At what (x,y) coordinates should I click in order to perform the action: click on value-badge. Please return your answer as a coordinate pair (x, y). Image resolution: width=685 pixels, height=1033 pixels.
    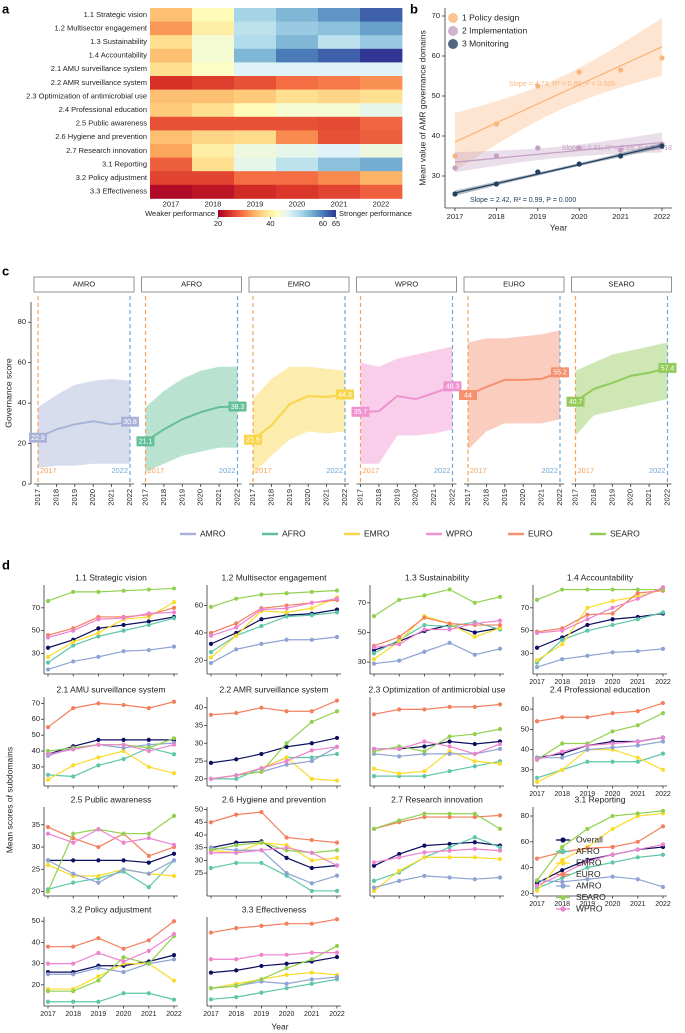
    Looking at the image, I should click on (667, 367).